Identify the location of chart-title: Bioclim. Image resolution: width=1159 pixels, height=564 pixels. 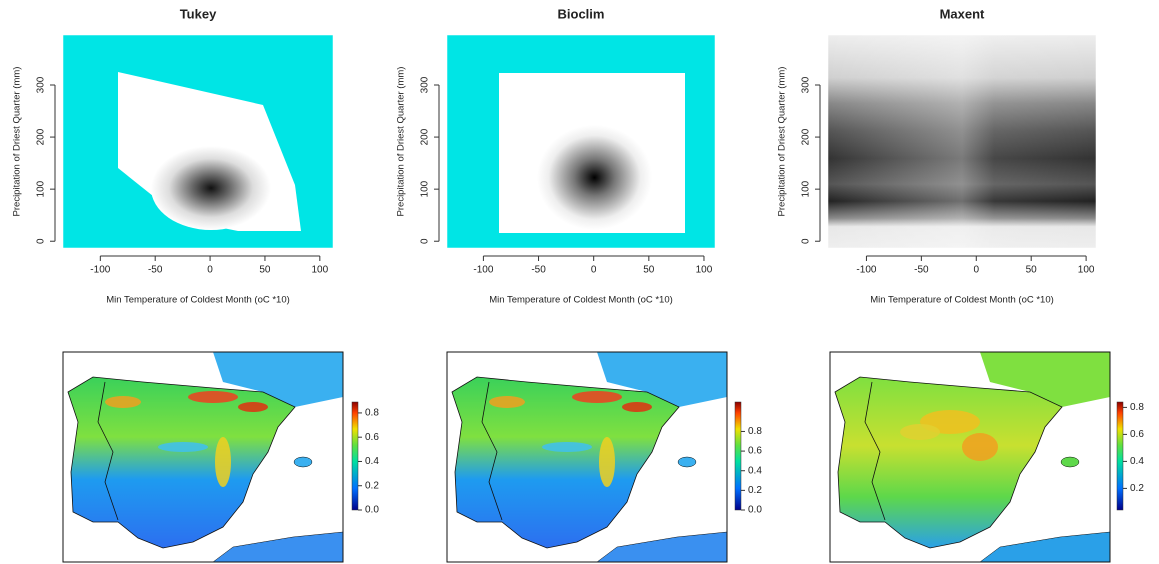
(581, 13).